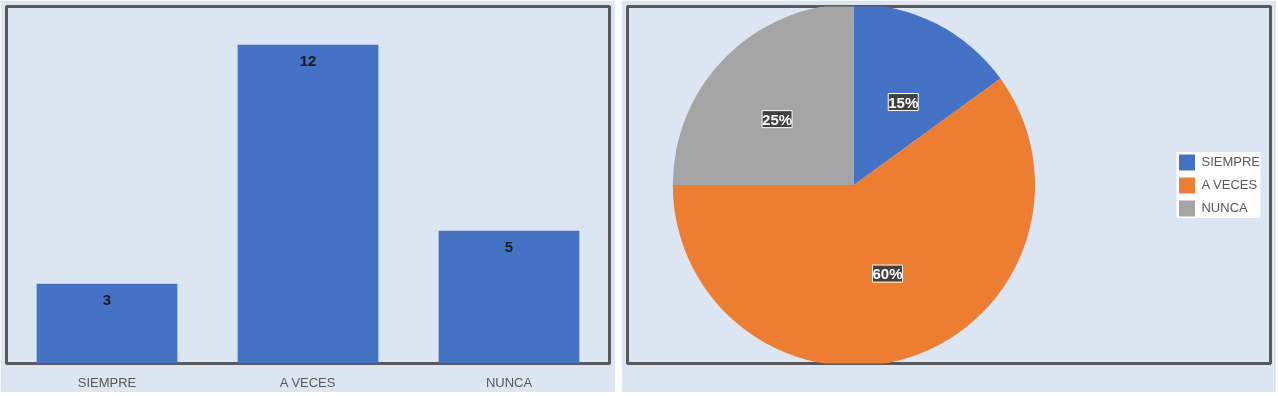 Image resolution: width=1278 pixels, height=396 pixels. What do you see at coordinates (887, 274) in the screenshot?
I see `data-label: 60%` at bounding box center [887, 274].